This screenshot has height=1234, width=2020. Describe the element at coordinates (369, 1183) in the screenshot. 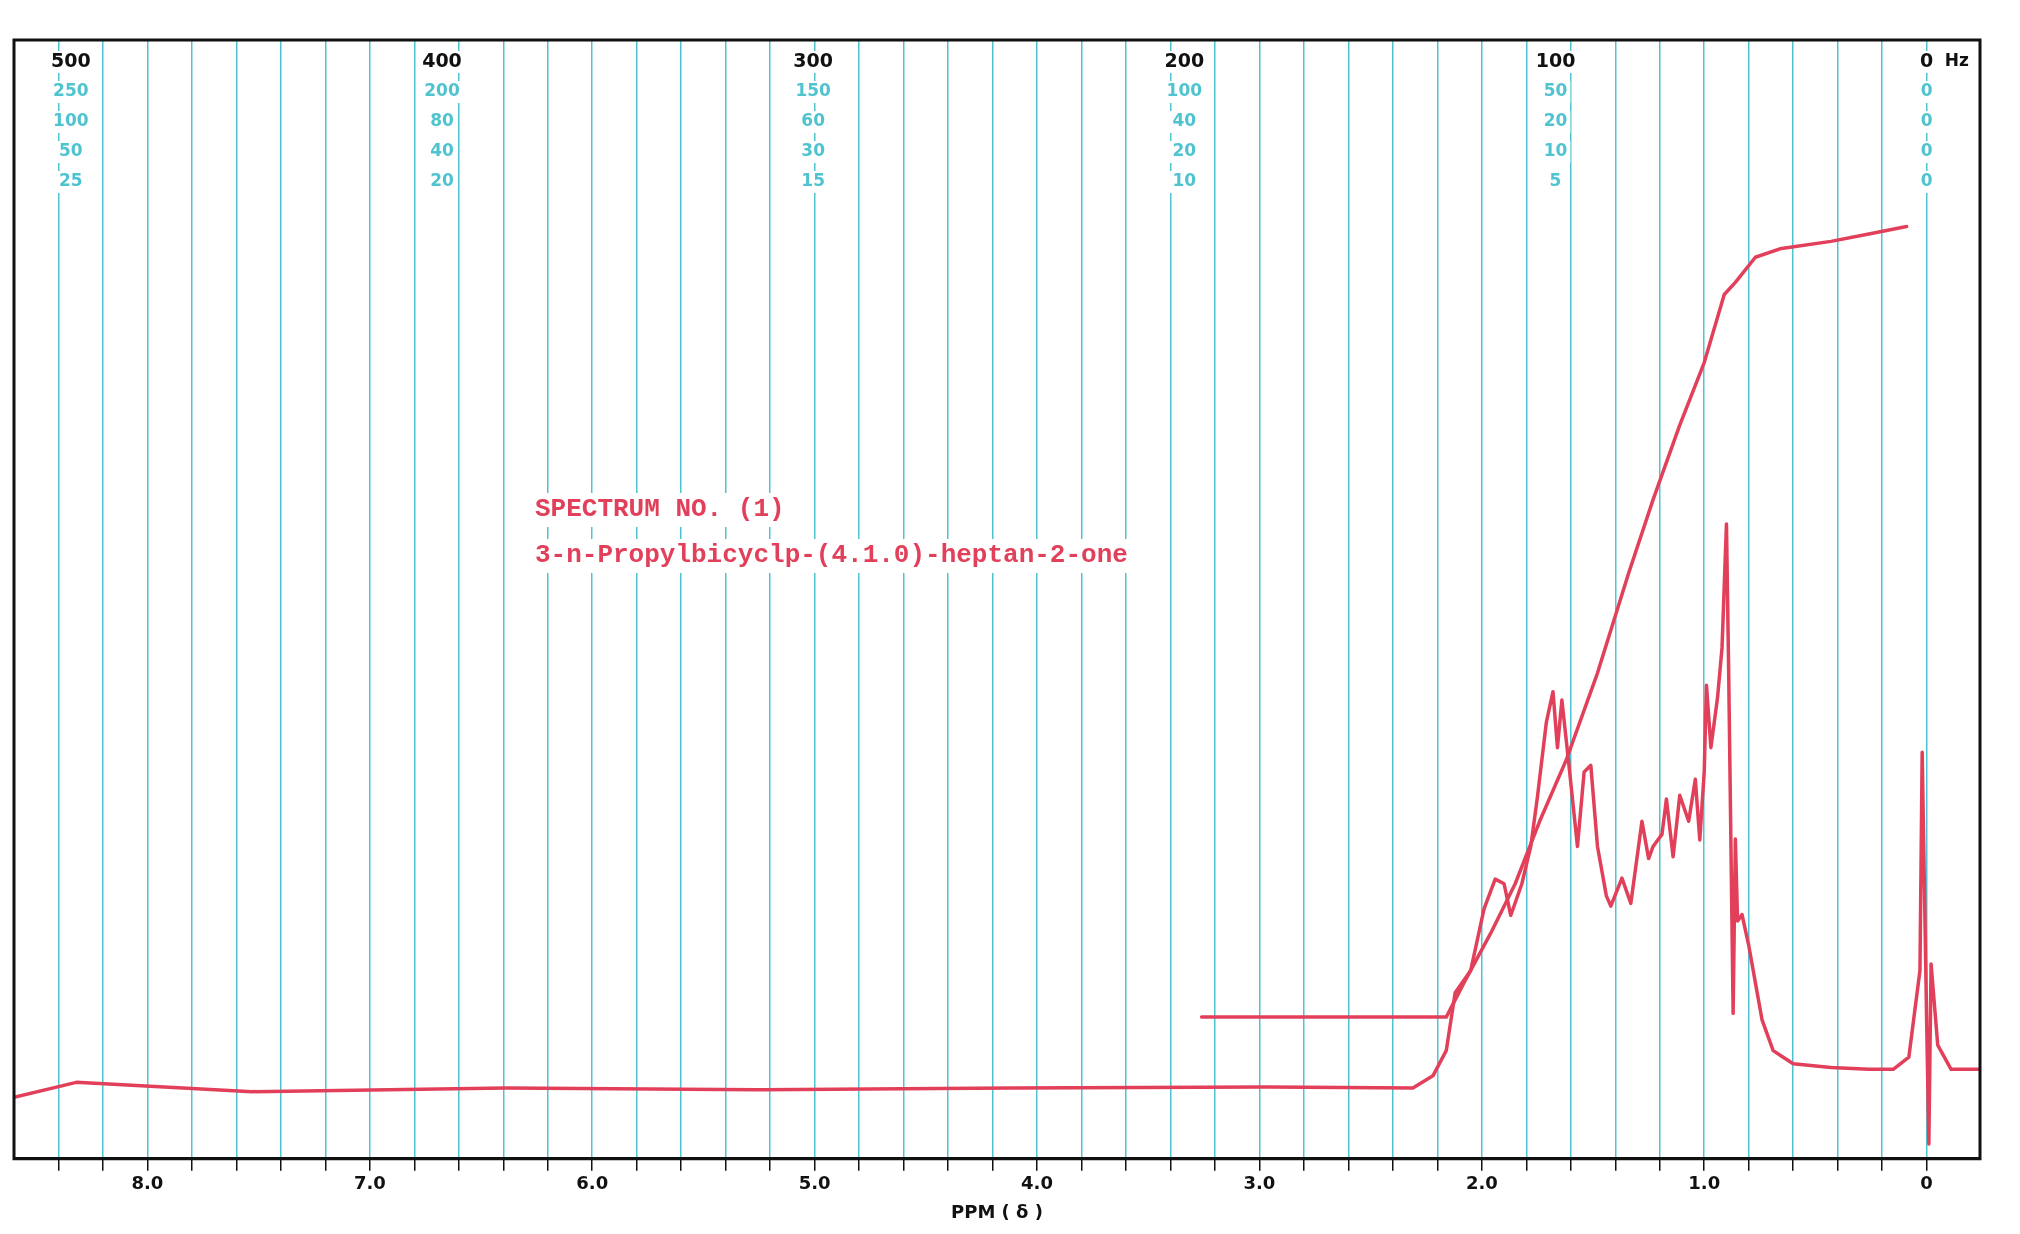

I see `x-tick-label: 7.0` at that location.